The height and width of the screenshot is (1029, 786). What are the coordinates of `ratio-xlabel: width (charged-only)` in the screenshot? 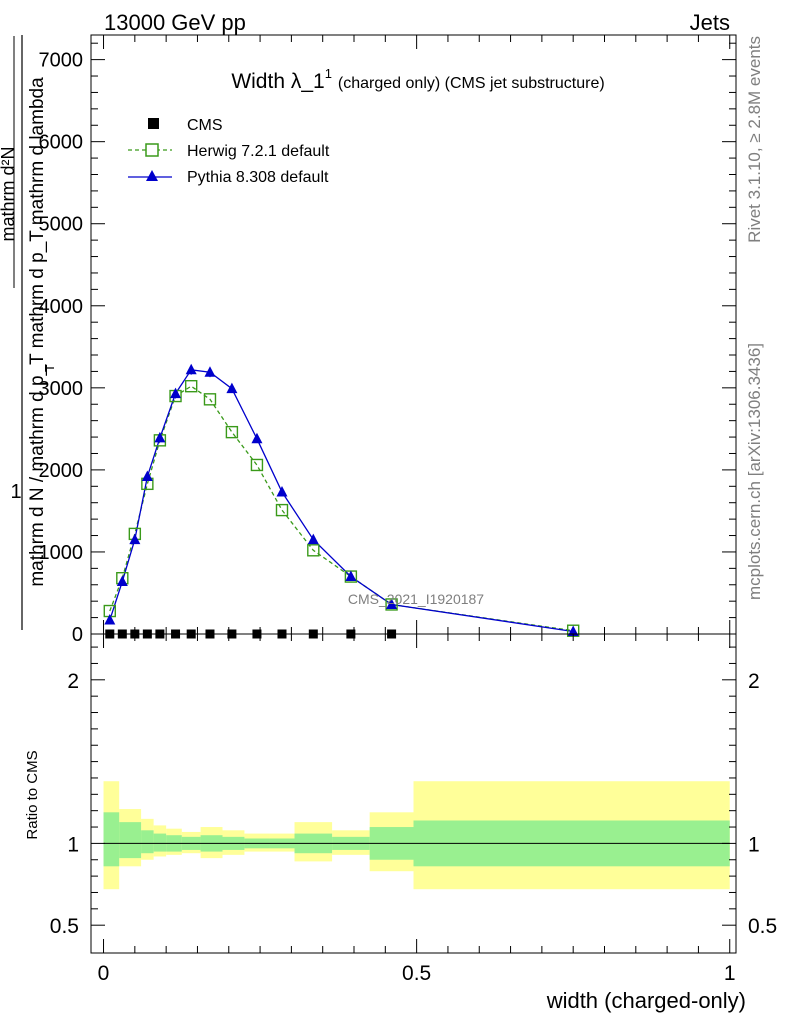 It's located at (646, 1000).